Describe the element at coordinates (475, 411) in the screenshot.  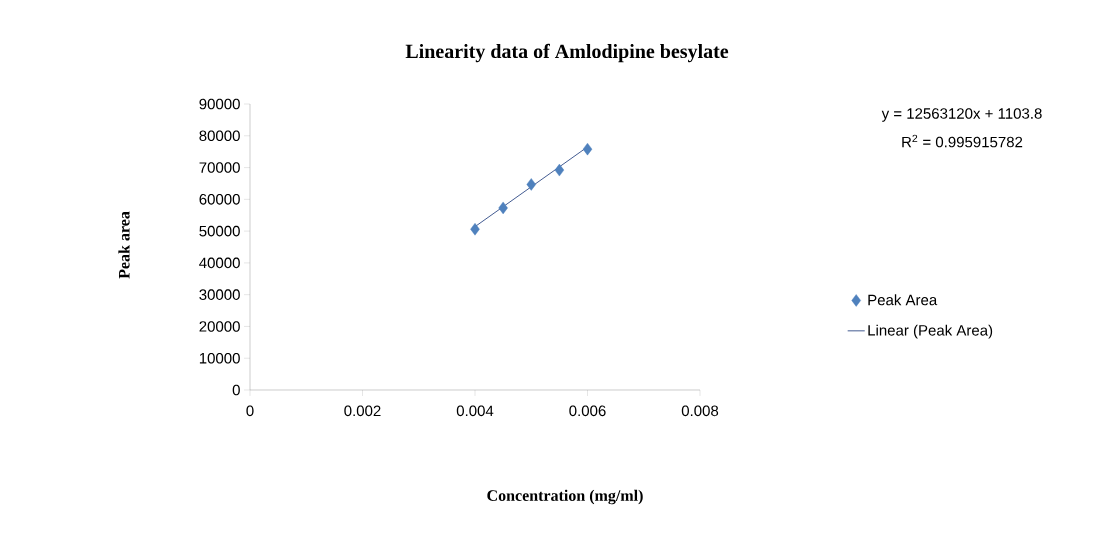
I see `x-tick-label: 0.004` at that location.